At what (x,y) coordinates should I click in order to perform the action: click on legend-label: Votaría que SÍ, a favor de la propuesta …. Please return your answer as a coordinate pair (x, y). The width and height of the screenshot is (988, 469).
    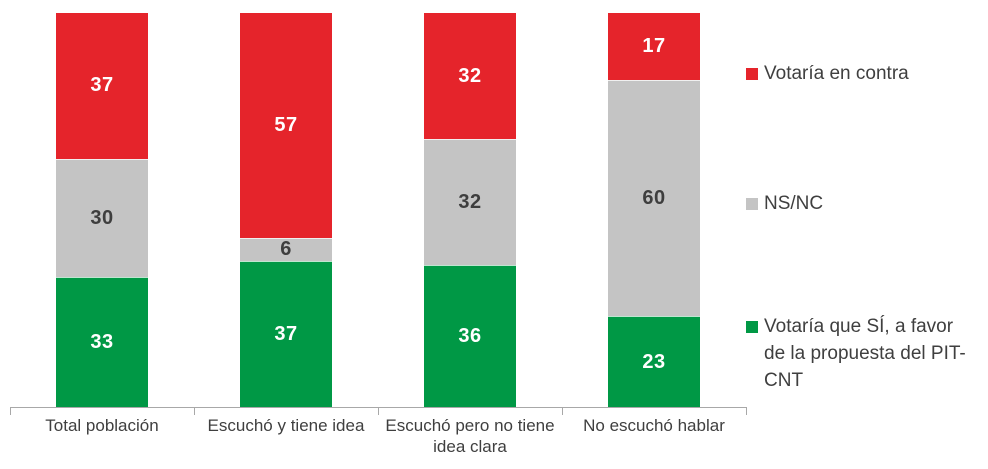
    Looking at the image, I should click on (865, 353).